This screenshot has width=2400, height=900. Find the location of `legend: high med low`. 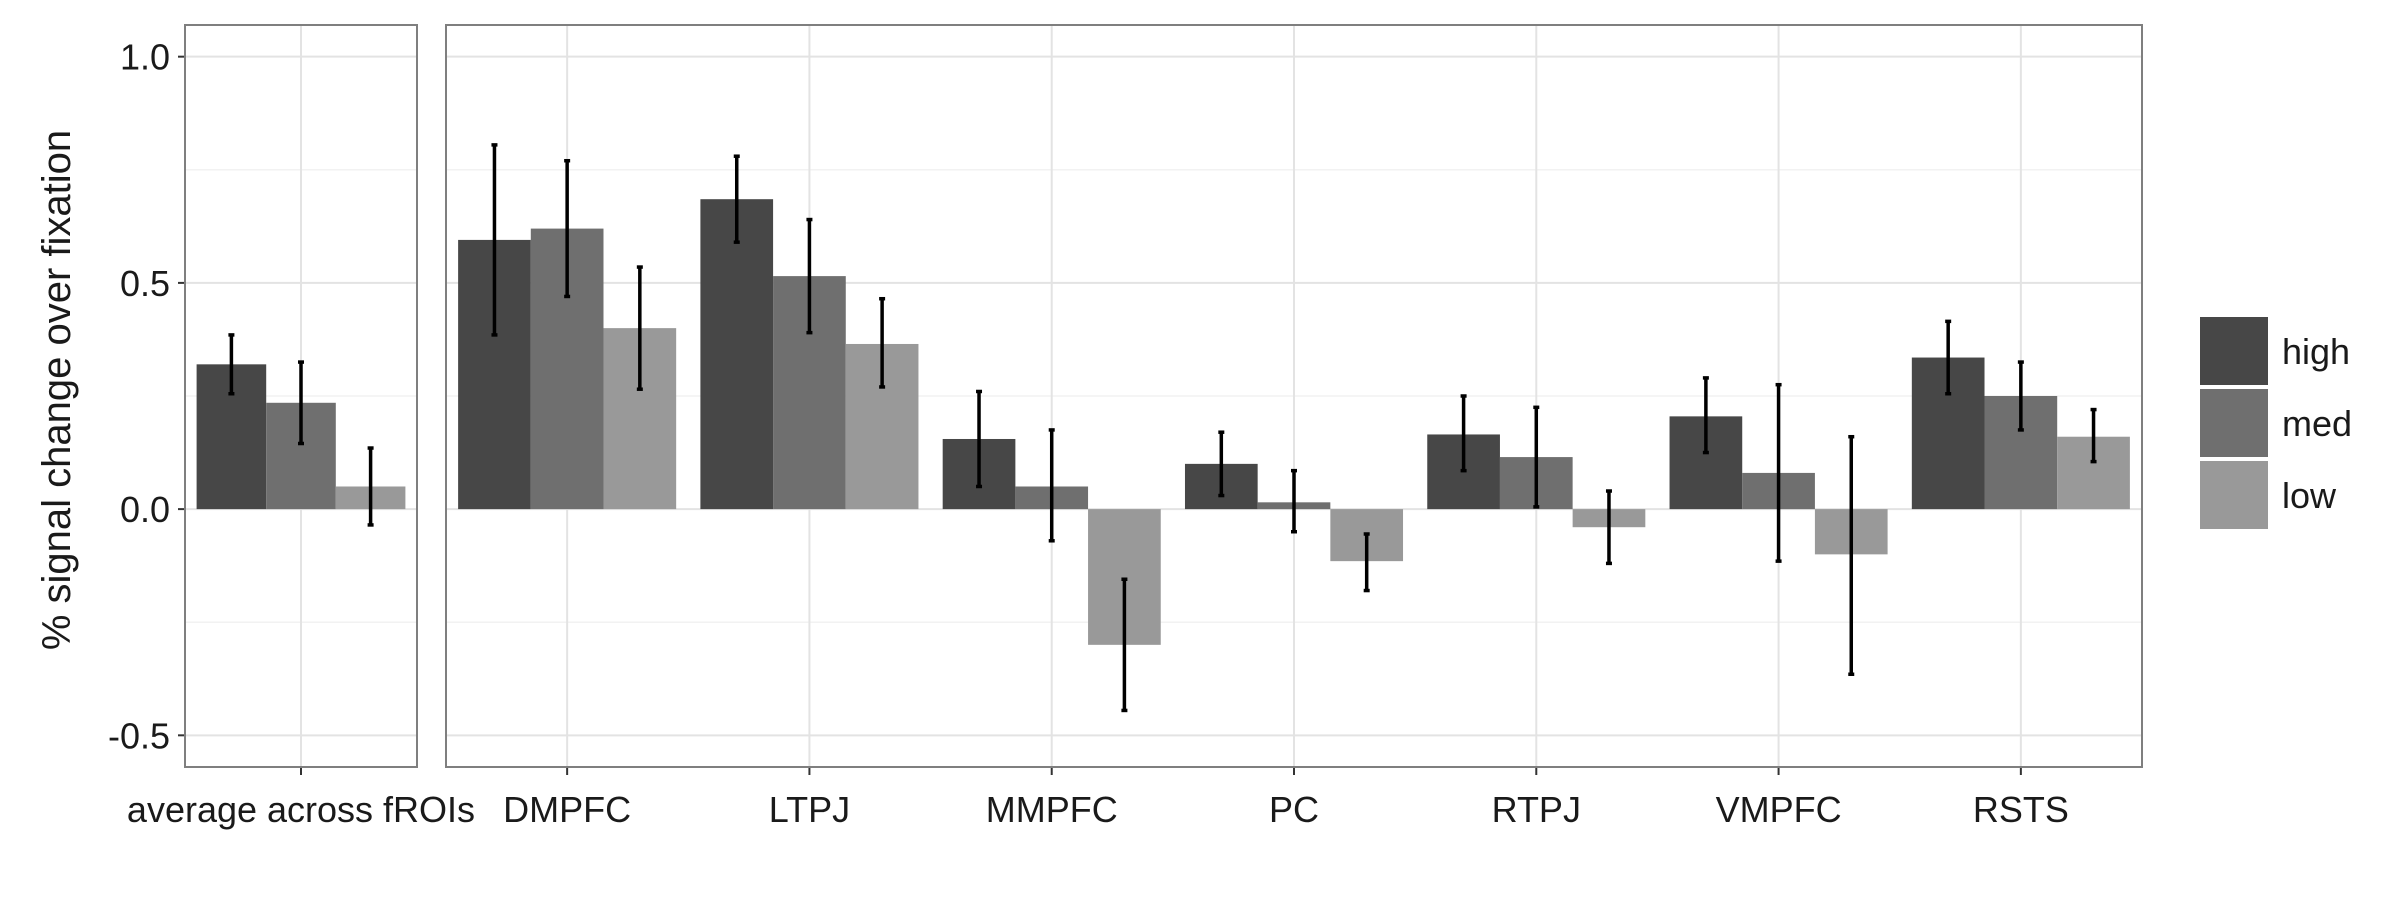

legend: high med low is located at coordinates (2276, 423).